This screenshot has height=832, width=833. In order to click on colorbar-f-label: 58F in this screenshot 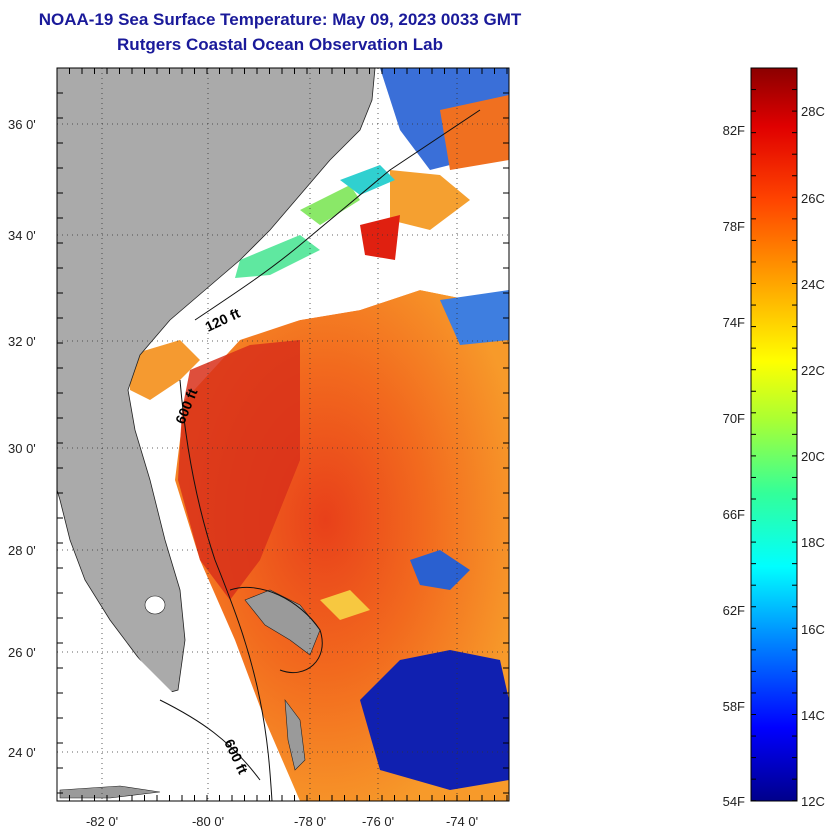, I will do `click(734, 706)`.